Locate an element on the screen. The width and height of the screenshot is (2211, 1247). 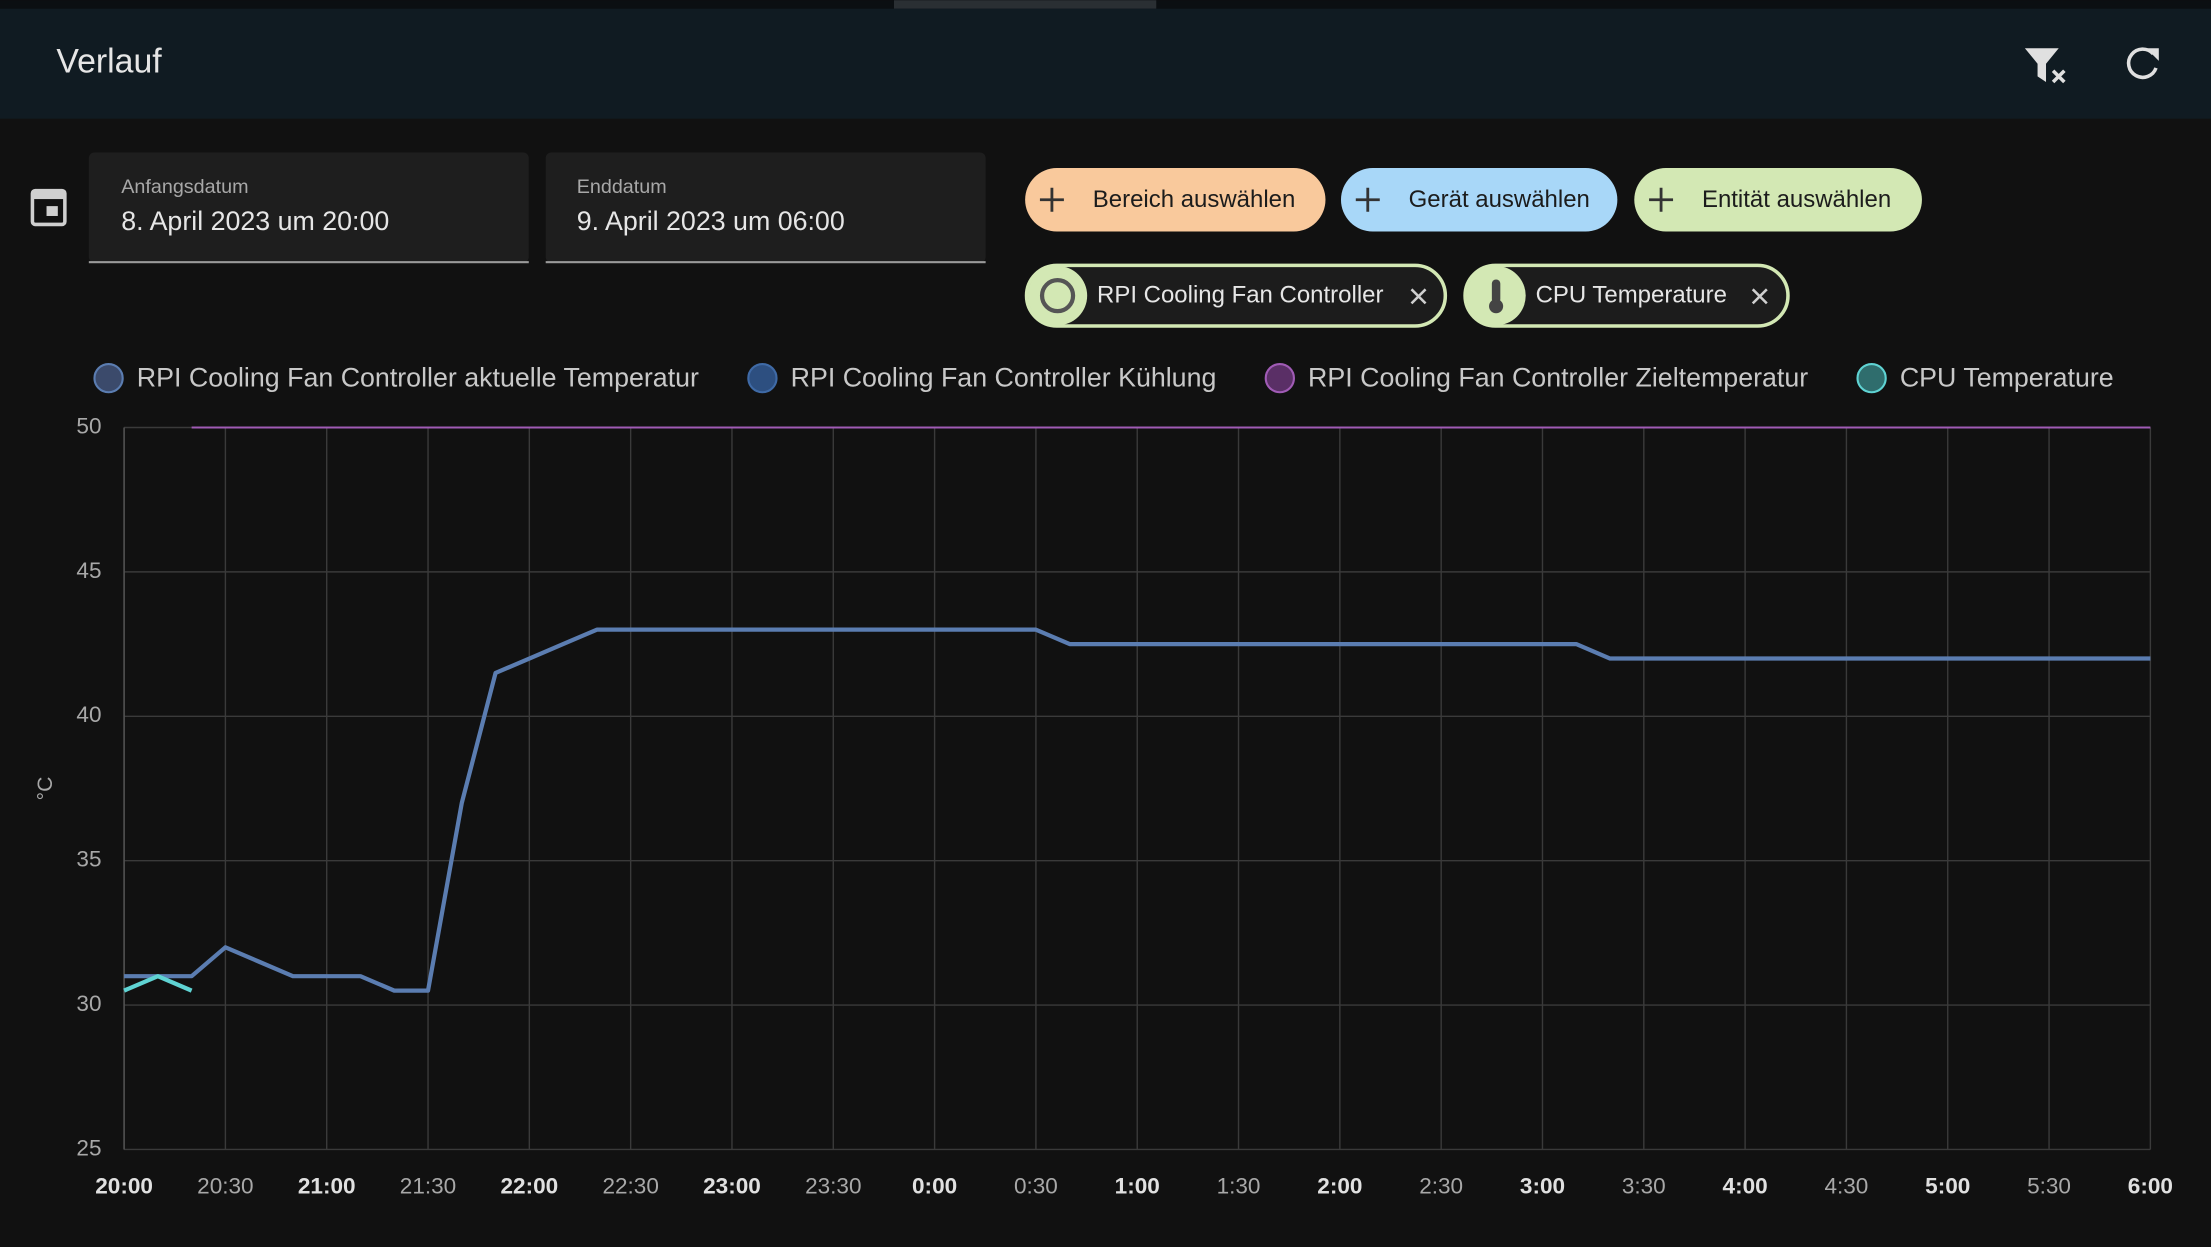
x-tick-label: 23:30 is located at coordinates (833, 1185).